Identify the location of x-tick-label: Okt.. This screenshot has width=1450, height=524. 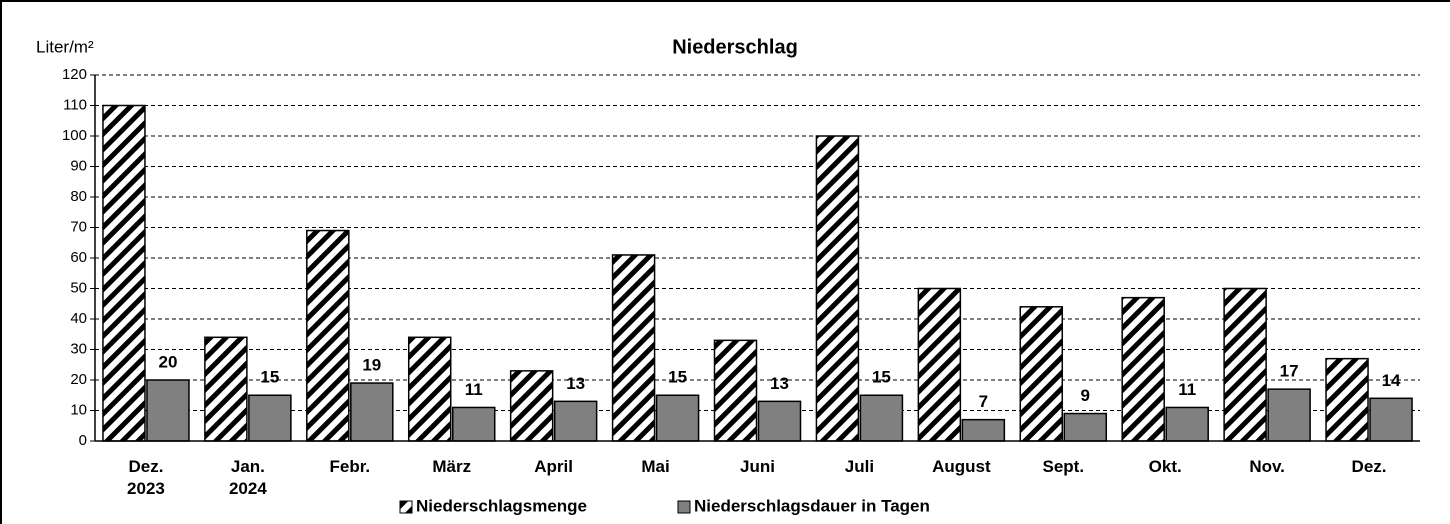
(1165, 466).